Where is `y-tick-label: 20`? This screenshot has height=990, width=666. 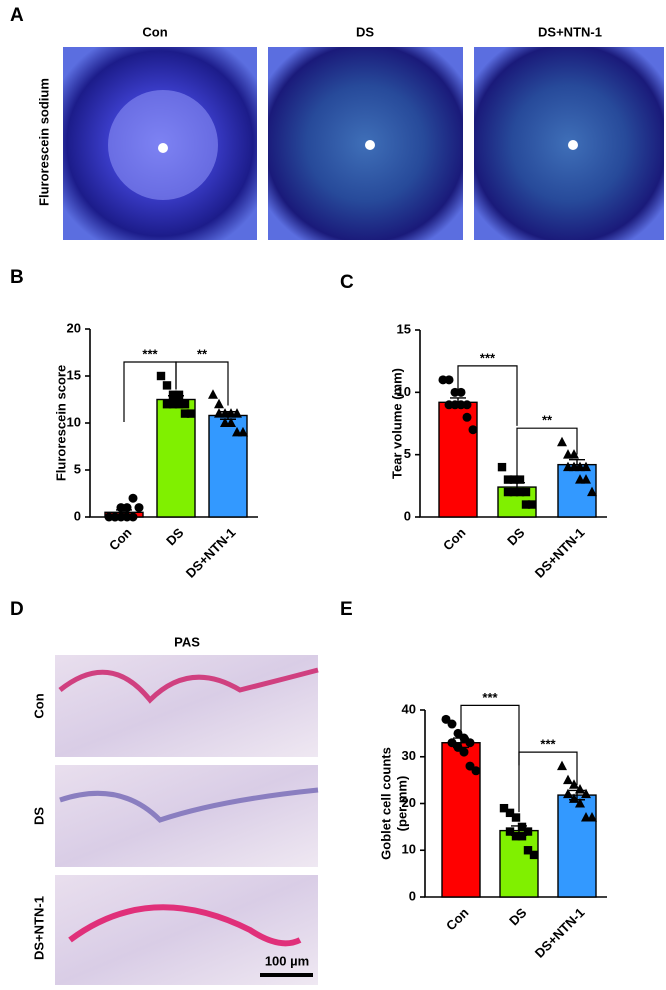
y-tick-label: 20 is located at coordinates (409, 802).